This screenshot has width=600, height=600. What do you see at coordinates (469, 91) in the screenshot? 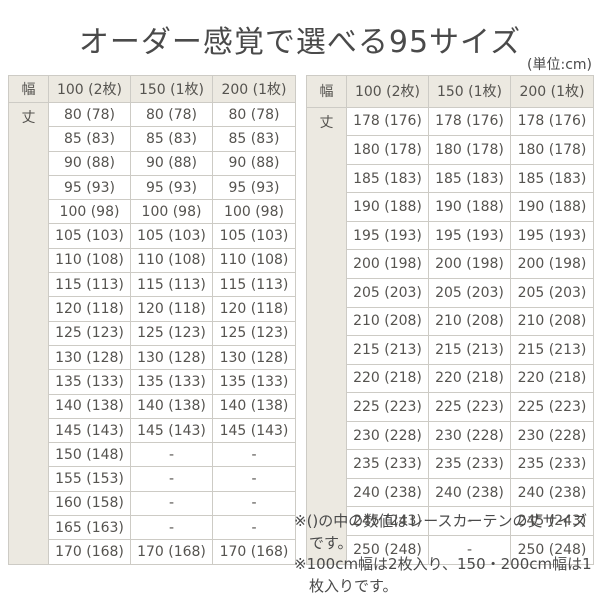
I see `column-header-cell: 150 (1枚)` at bounding box center [469, 91].